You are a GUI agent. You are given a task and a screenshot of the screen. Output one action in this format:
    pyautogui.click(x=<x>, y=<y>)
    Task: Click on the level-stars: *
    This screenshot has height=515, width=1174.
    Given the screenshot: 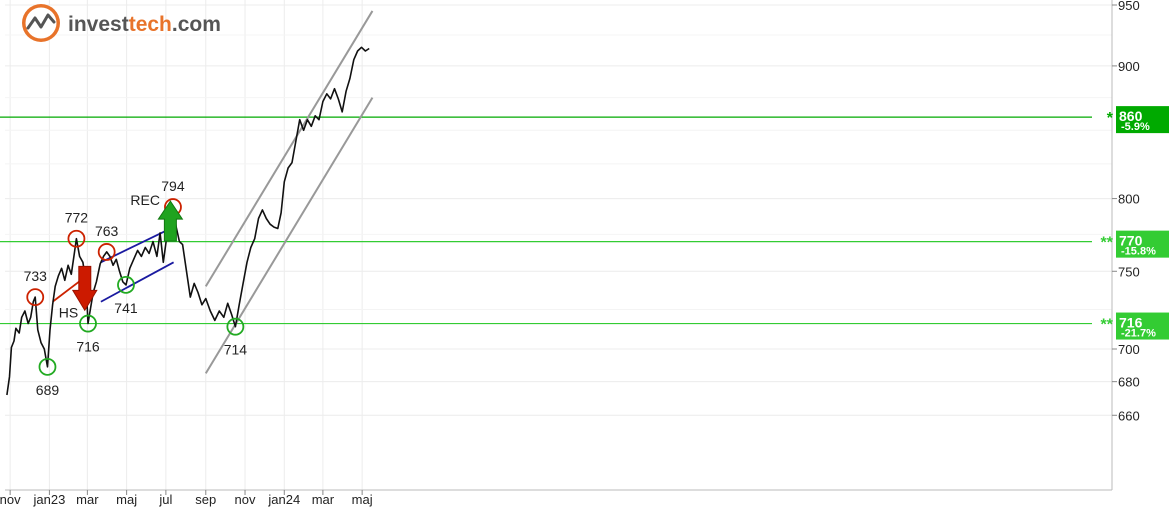 What is the action you would take?
    pyautogui.click(x=1110, y=118)
    